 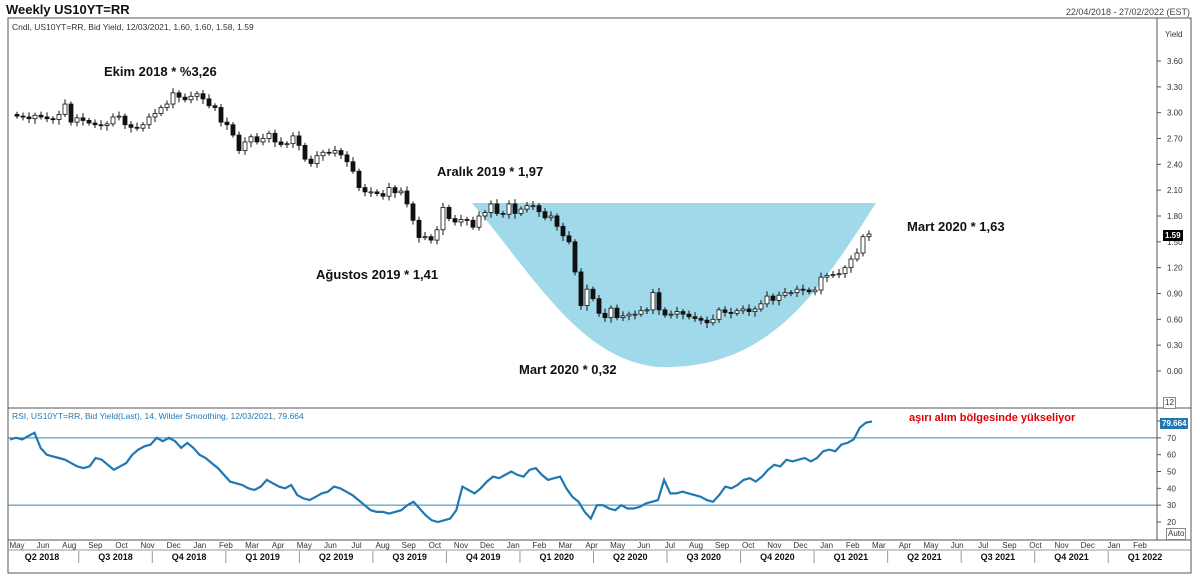 I want to click on x-month-label: Jan, so click(x=199, y=545).